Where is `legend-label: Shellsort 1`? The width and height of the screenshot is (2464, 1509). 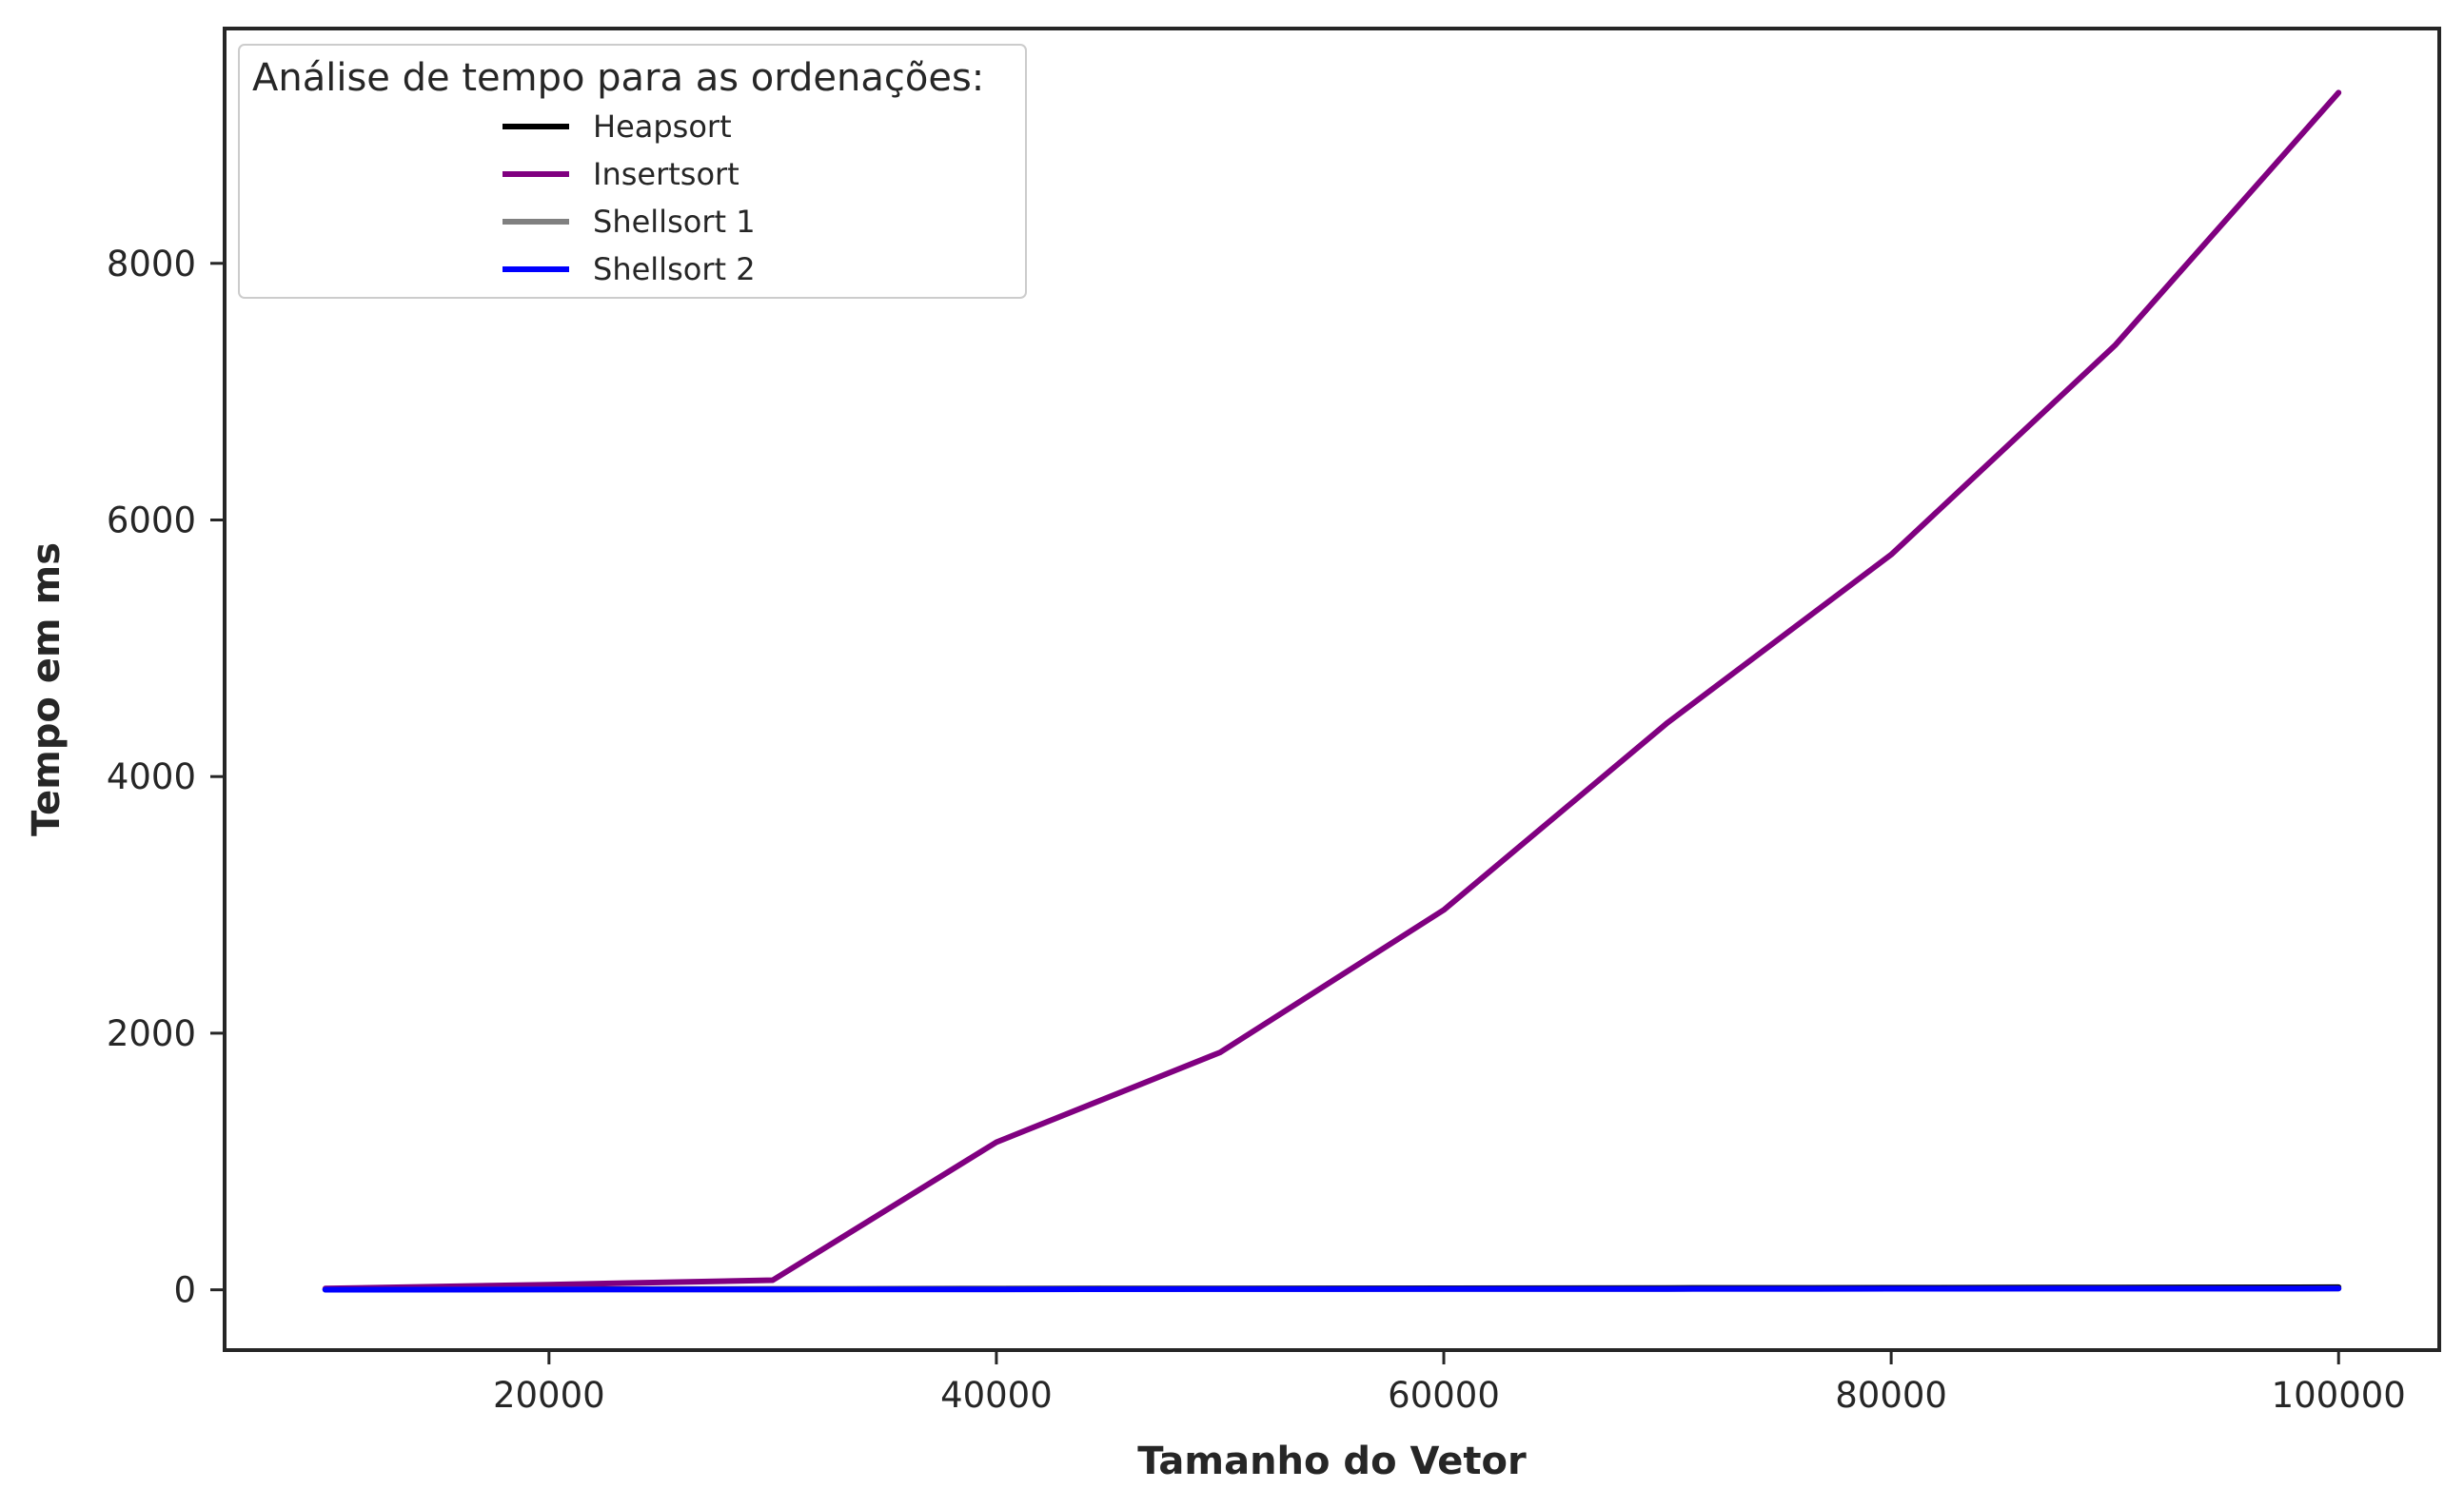 legend-label: Shellsort 1 is located at coordinates (674, 222).